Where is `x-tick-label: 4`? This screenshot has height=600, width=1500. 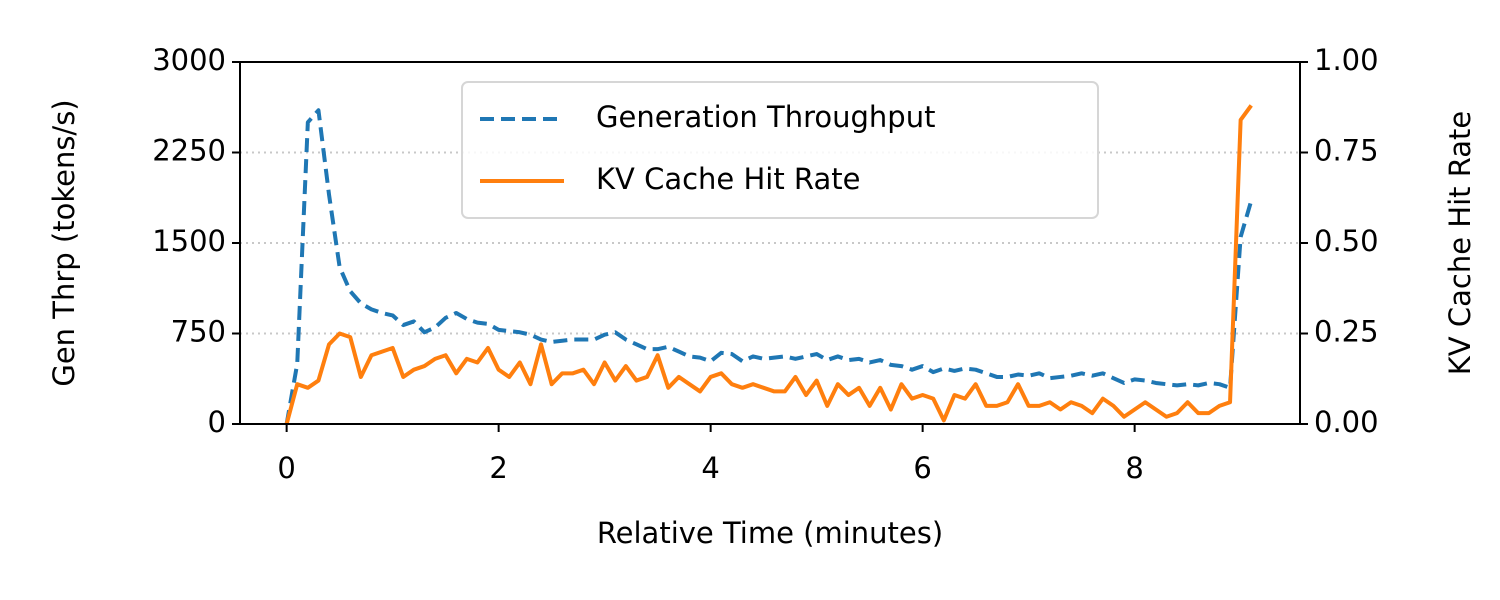 x-tick-label: 4 is located at coordinates (710, 468).